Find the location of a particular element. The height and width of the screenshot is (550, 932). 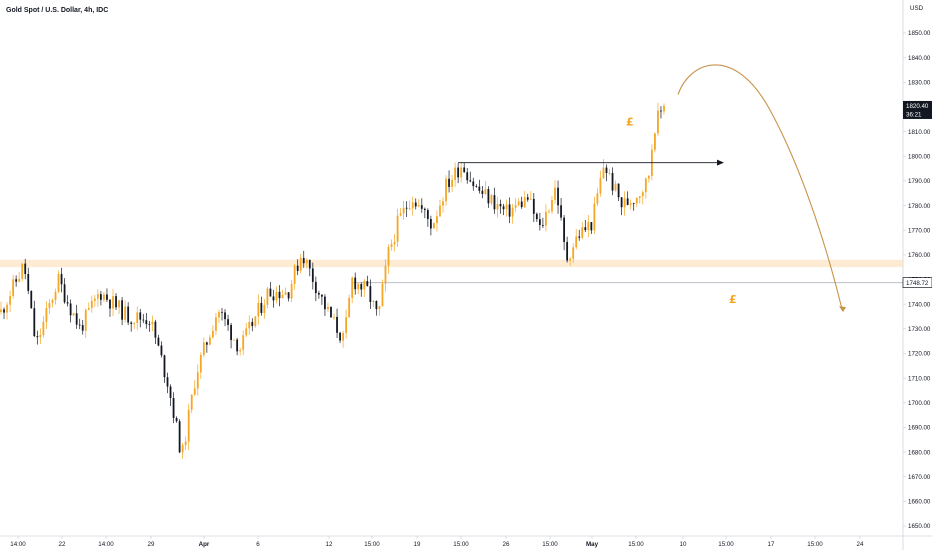

current-price-tag is located at coordinates (917, 109).